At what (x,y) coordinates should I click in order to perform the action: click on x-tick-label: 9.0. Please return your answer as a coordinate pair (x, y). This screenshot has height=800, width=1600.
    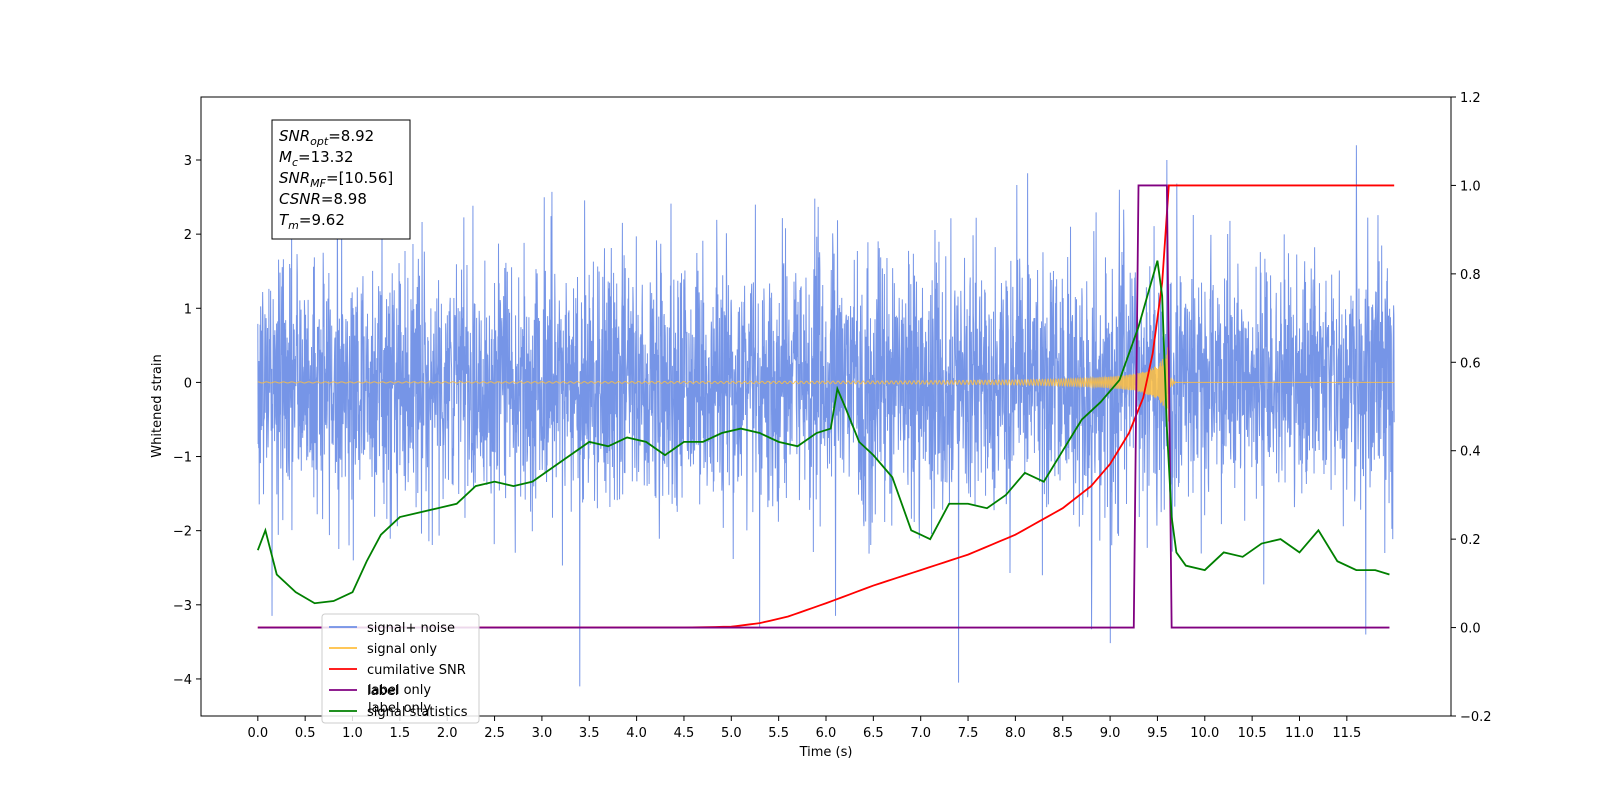
    Looking at the image, I should click on (1110, 733).